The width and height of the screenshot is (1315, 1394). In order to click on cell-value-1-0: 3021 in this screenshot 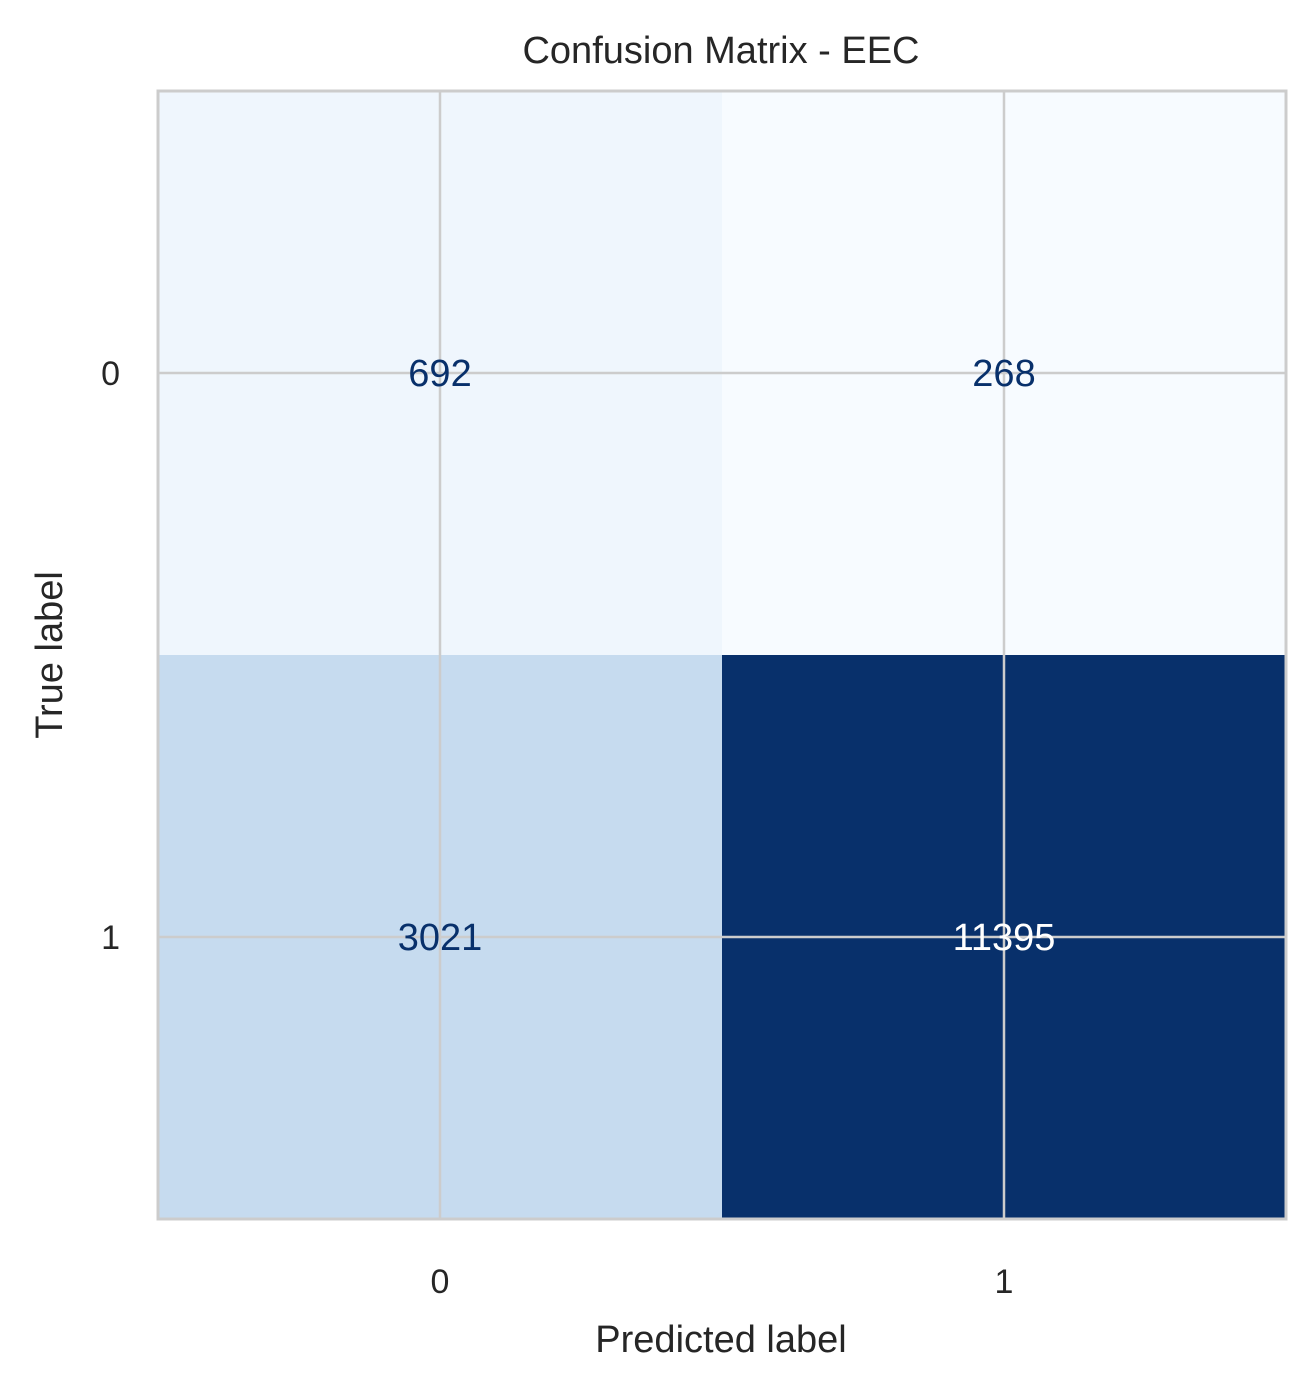, I will do `click(440, 938)`.